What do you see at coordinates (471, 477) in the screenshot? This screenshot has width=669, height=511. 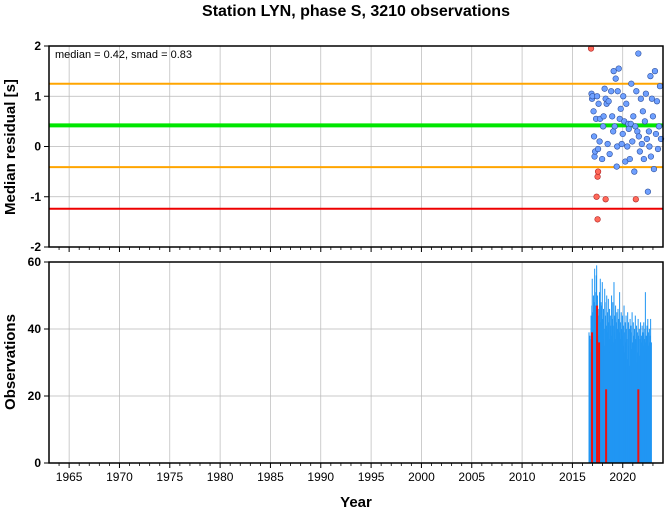 I see `x-tick-label: 2005` at bounding box center [471, 477].